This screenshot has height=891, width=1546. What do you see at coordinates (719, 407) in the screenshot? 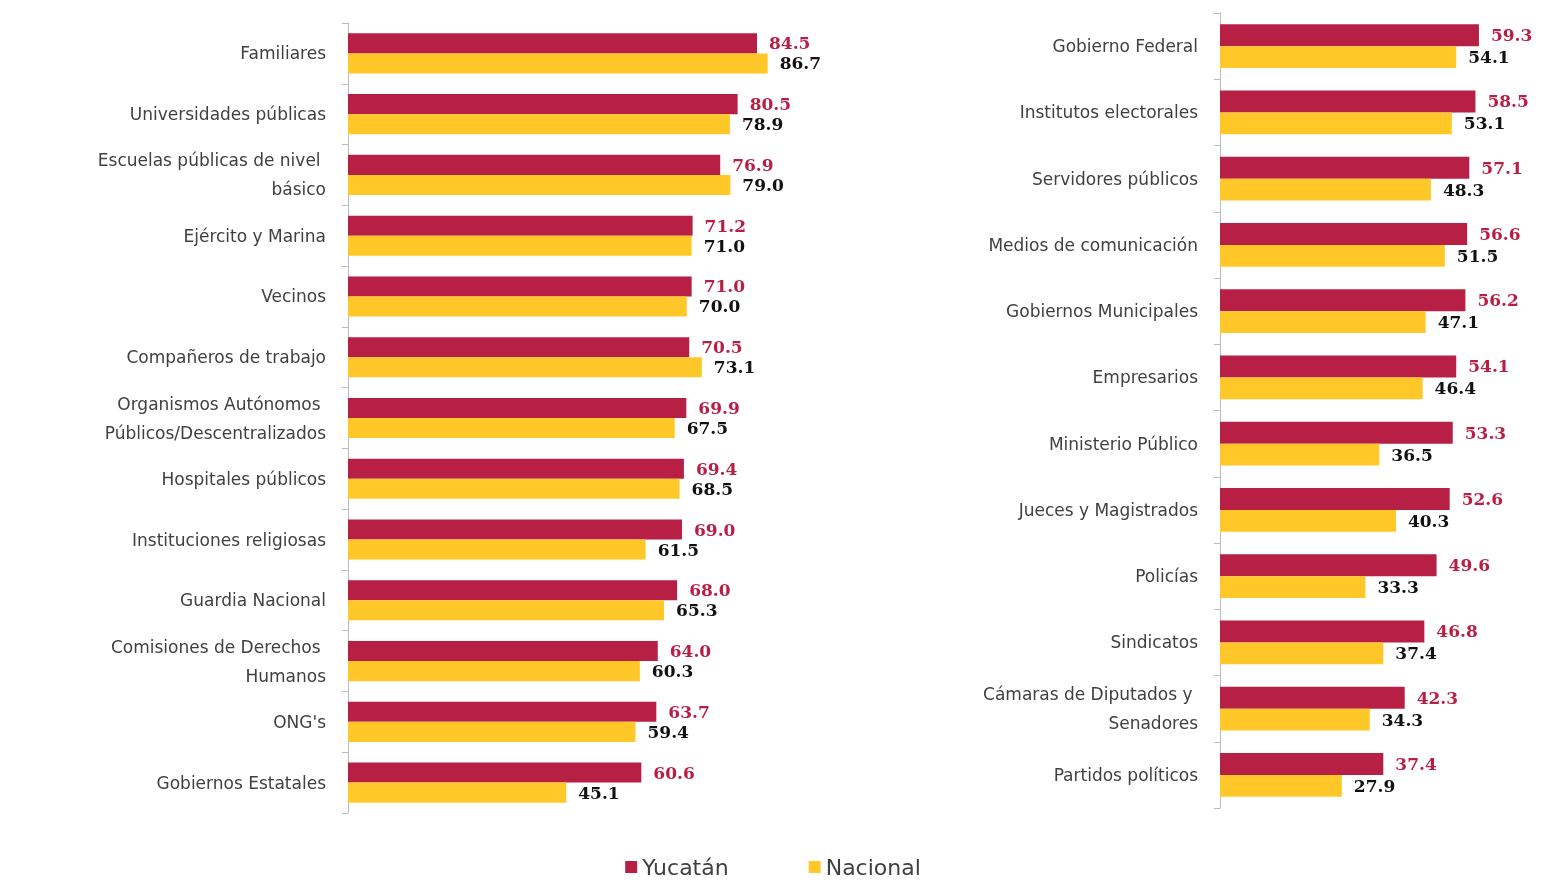
I see `data-label: 69.9` at bounding box center [719, 407].